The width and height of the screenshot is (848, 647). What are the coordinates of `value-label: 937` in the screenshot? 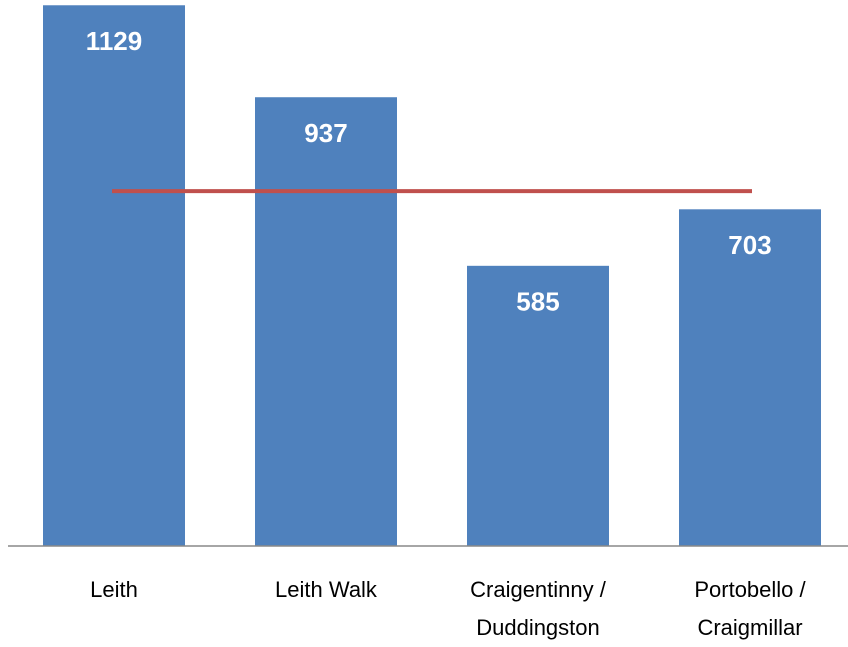 It's located at (325, 133).